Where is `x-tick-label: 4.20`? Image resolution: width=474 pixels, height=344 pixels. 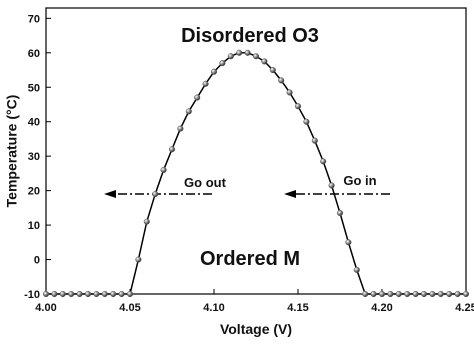
x-tick-label: 4.20 is located at coordinates (381, 308).